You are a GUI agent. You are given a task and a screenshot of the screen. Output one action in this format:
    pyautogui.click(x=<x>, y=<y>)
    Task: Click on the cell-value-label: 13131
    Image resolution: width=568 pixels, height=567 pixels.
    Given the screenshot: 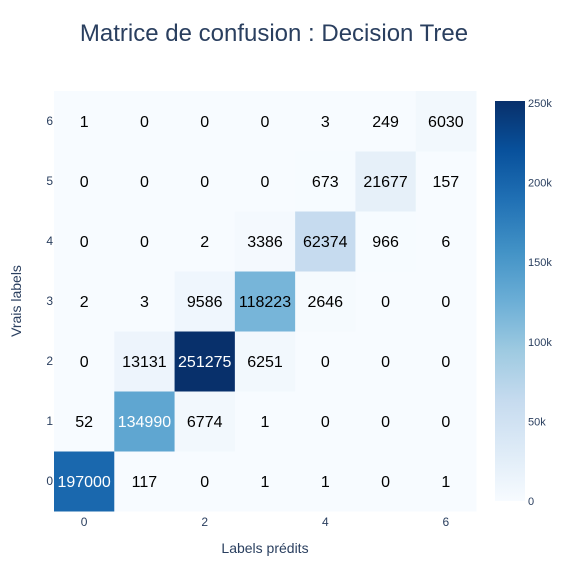 What is the action you would take?
    pyautogui.click(x=144, y=362)
    